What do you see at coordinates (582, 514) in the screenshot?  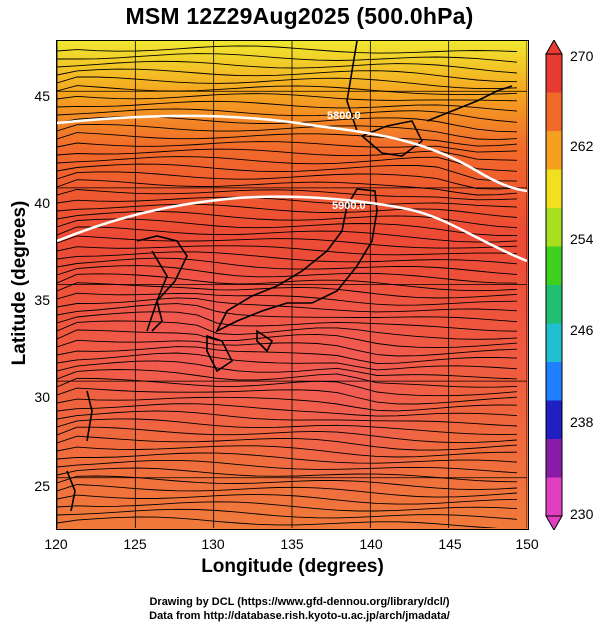 I see `colorbar-tick-label: 230` at bounding box center [582, 514].